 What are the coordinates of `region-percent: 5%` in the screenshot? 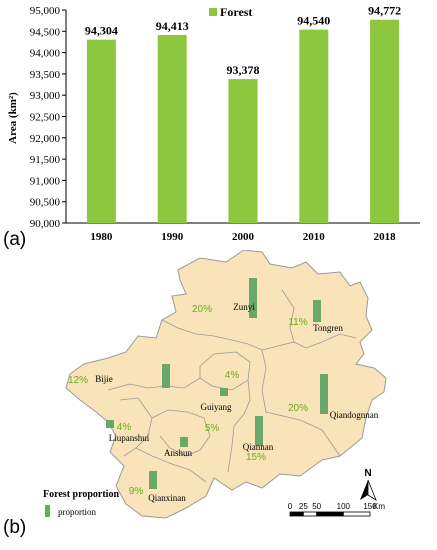 It's located at (212, 428).